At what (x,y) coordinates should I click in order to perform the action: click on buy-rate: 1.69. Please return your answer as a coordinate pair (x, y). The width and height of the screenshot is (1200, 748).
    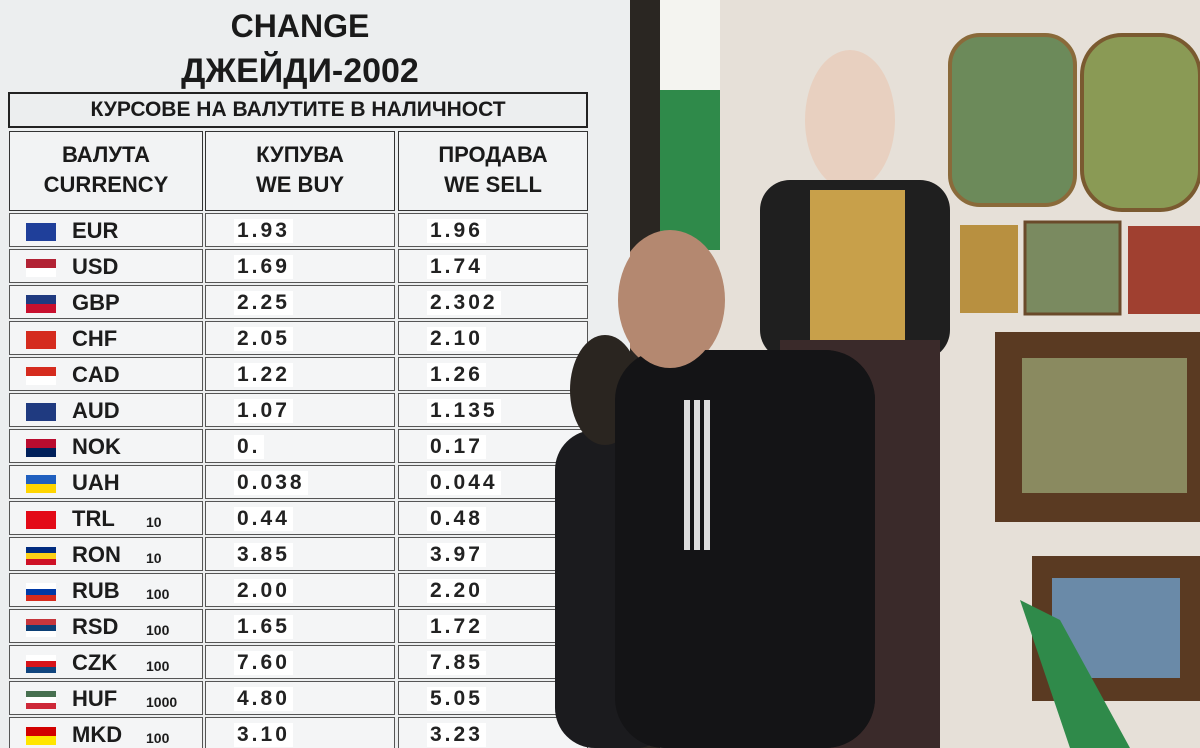
    Looking at the image, I should click on (263, 267).